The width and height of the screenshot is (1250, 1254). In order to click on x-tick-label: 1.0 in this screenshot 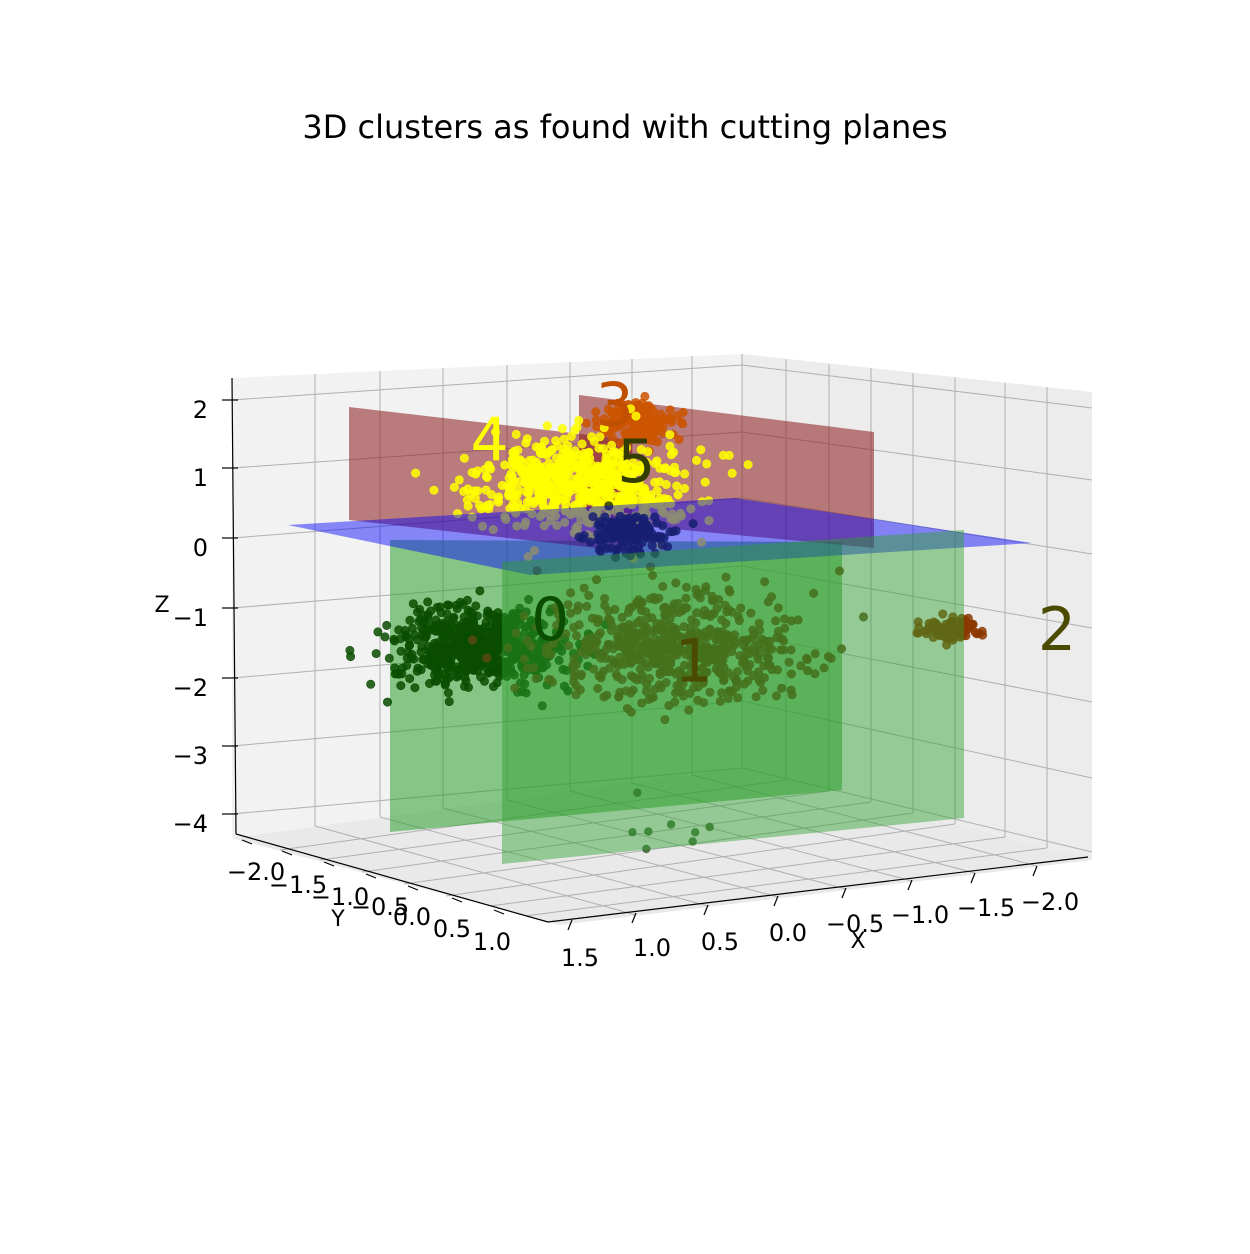, I will do `click(652, 948)`.